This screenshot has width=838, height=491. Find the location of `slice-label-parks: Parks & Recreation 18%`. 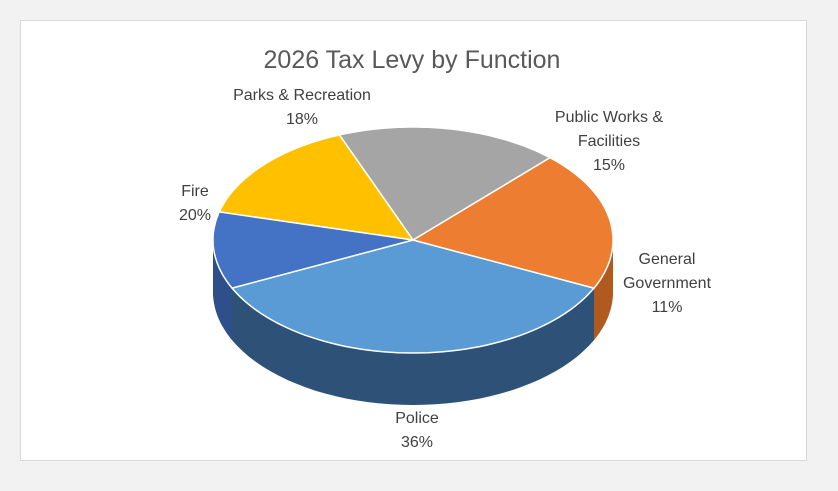

slice-label-parks: Parks & Recreation 18% is located at coordinates (302, 108).